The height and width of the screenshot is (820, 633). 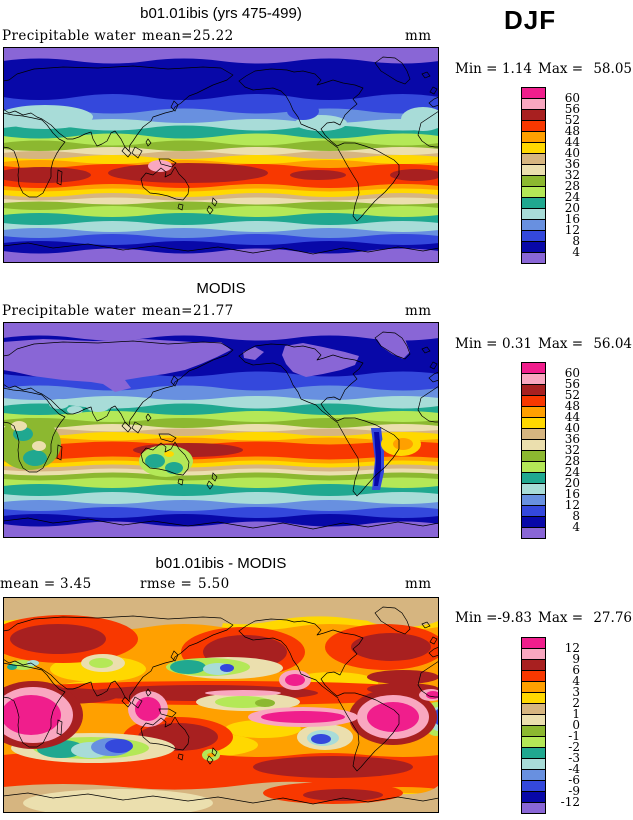 What do you see at coordinates (576, 670) in the screenshot?
I see `colorbar-tick-label: 6` at bounding box center [576, 670].